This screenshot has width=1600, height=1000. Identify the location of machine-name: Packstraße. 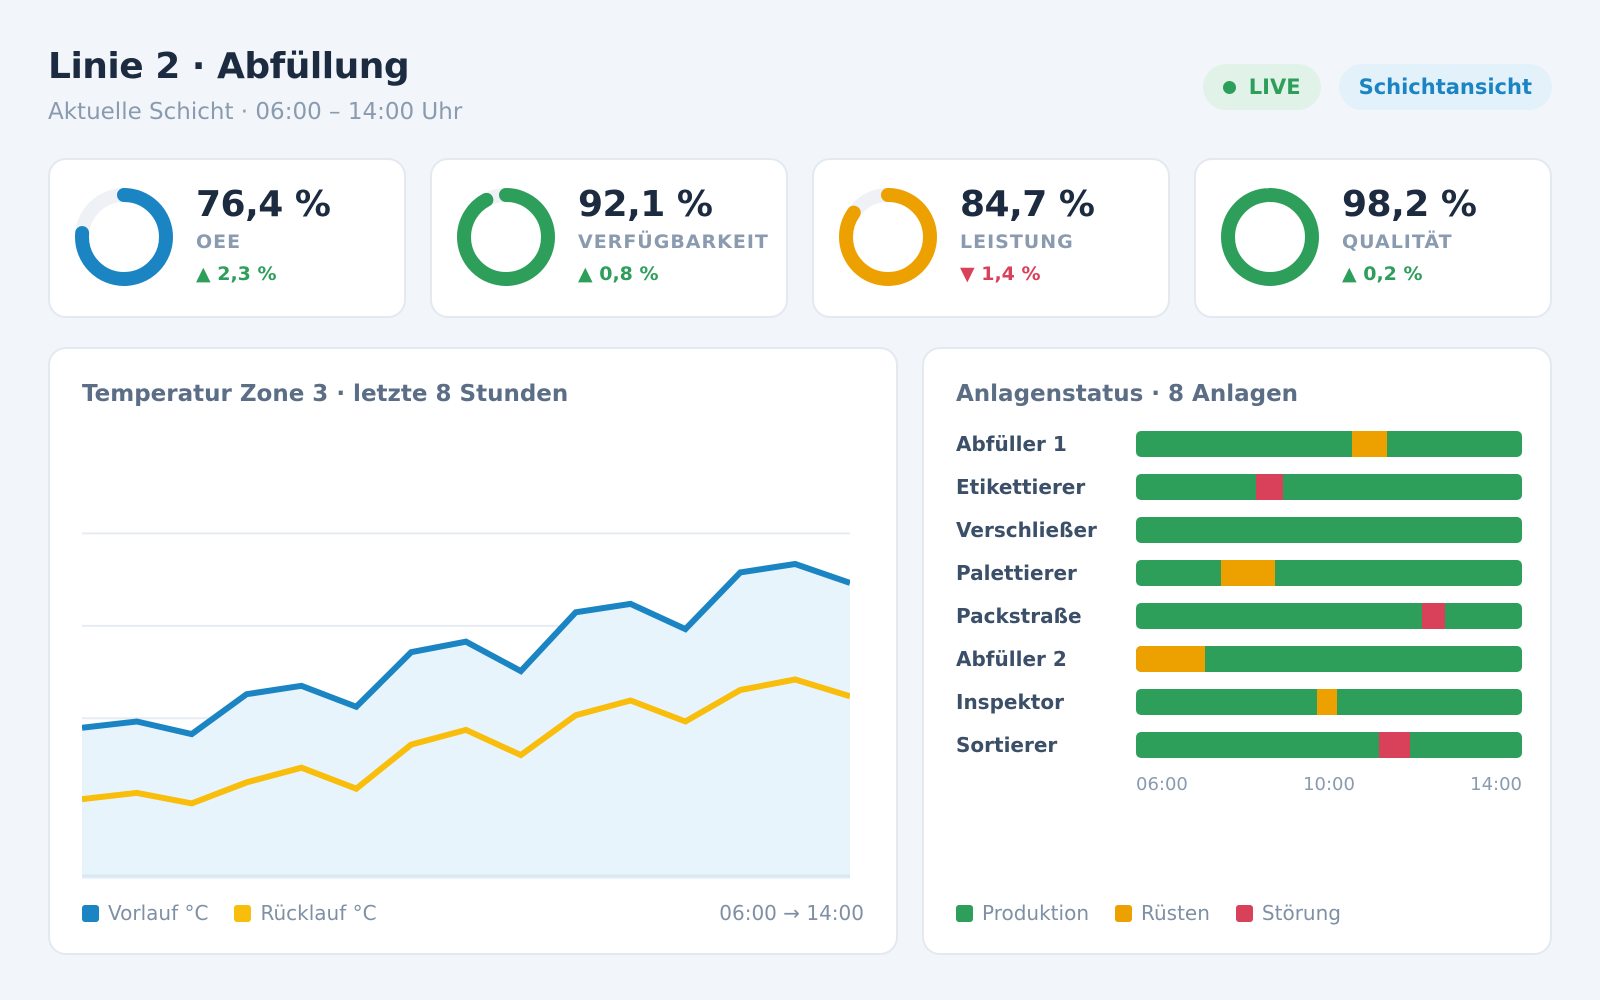
(1019, 616).